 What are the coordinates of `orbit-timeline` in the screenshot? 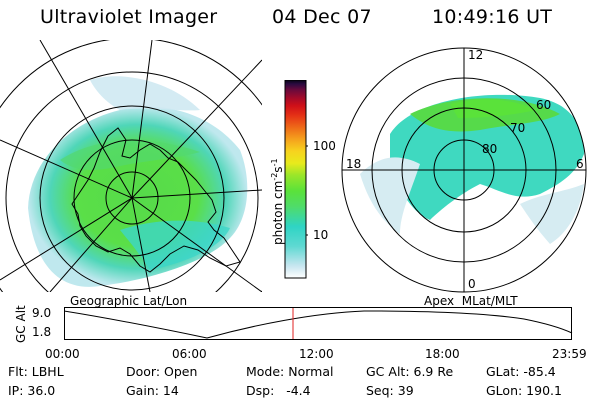 It's located at (318, 323).